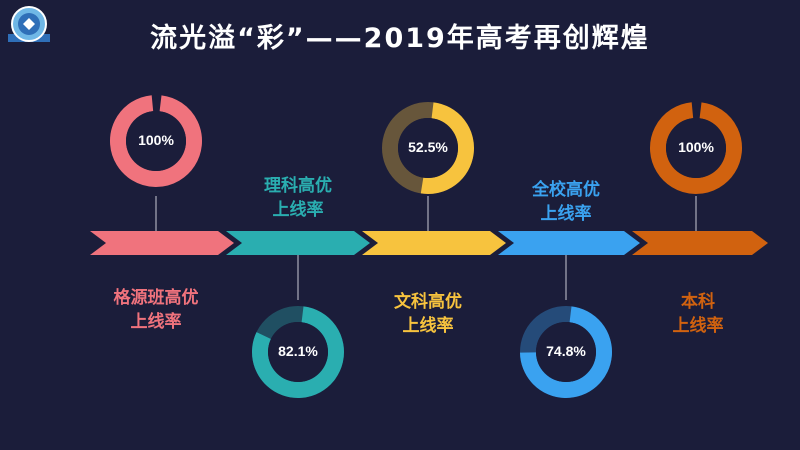 This screenshot has width=800, height=450. What do you see at coordinates (698, 302) in the screenshot?
I see `caption-5-line1: 本科` at bounding box center [698, 302].